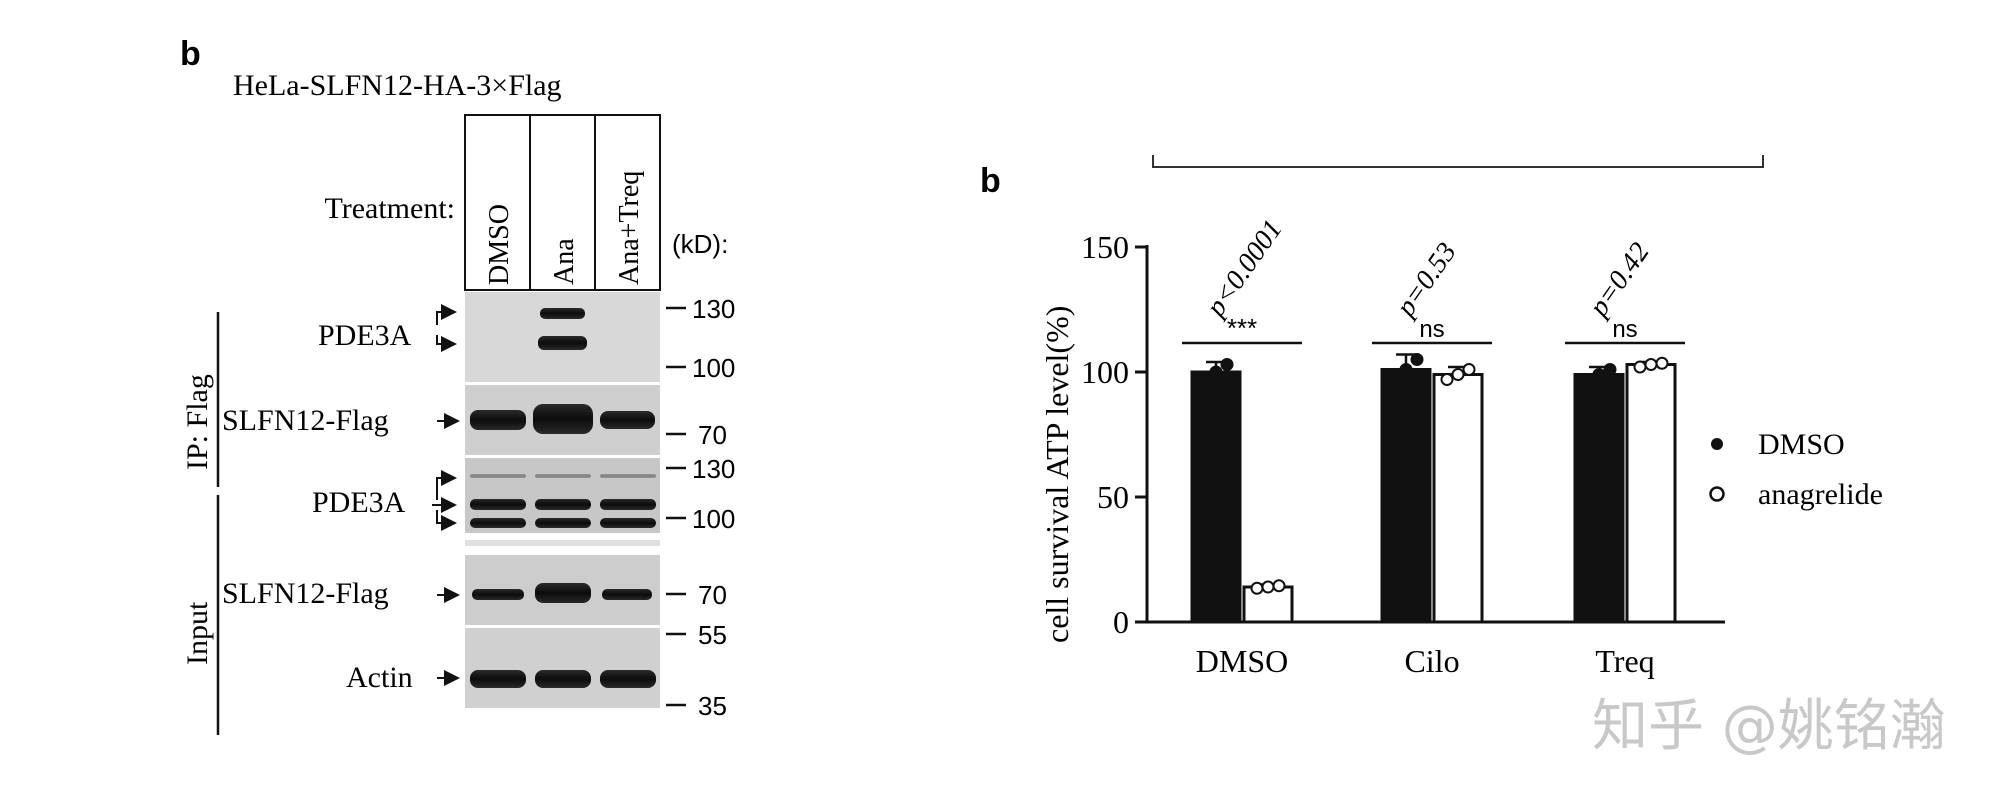  Describe the element at coordinates (628, 679) in the screenshot. I see `band-actin-treq` at that location.